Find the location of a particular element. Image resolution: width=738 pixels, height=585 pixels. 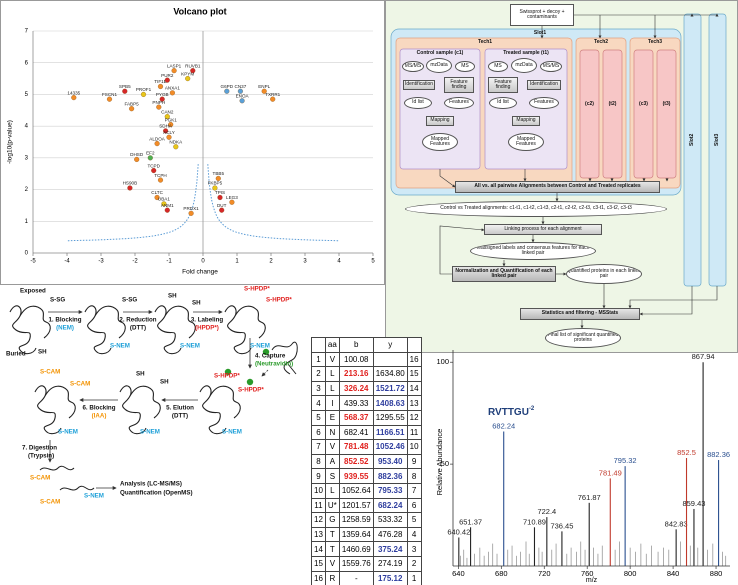

table-cell: E is located at coordinates (332, 417).